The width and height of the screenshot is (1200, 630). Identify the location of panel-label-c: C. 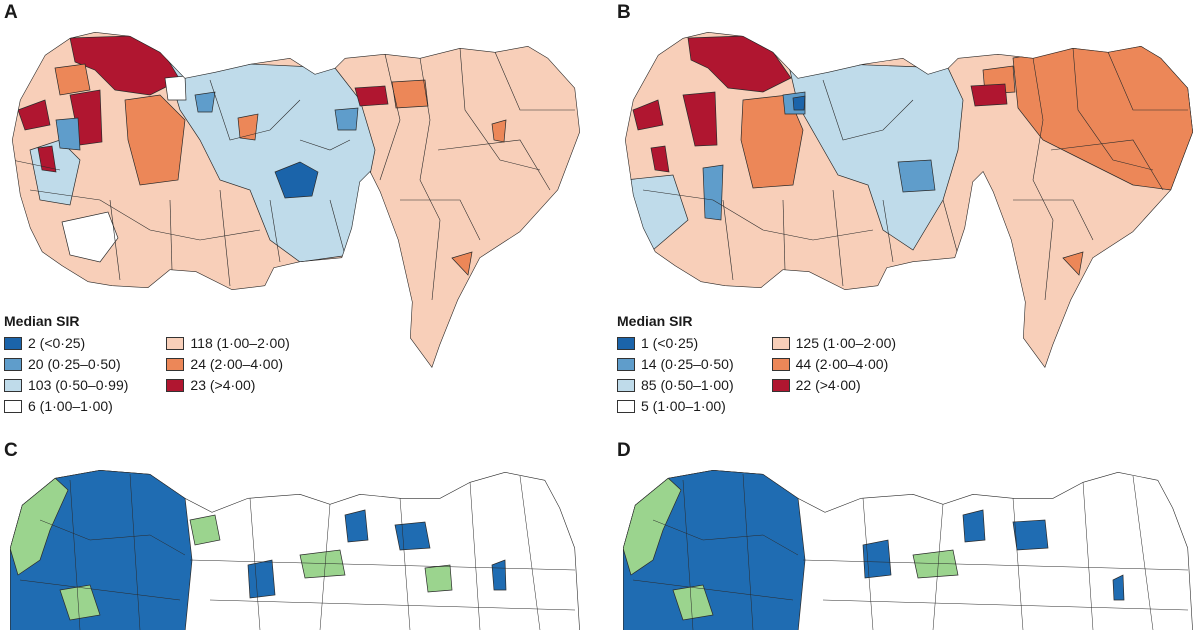
(11, 450).